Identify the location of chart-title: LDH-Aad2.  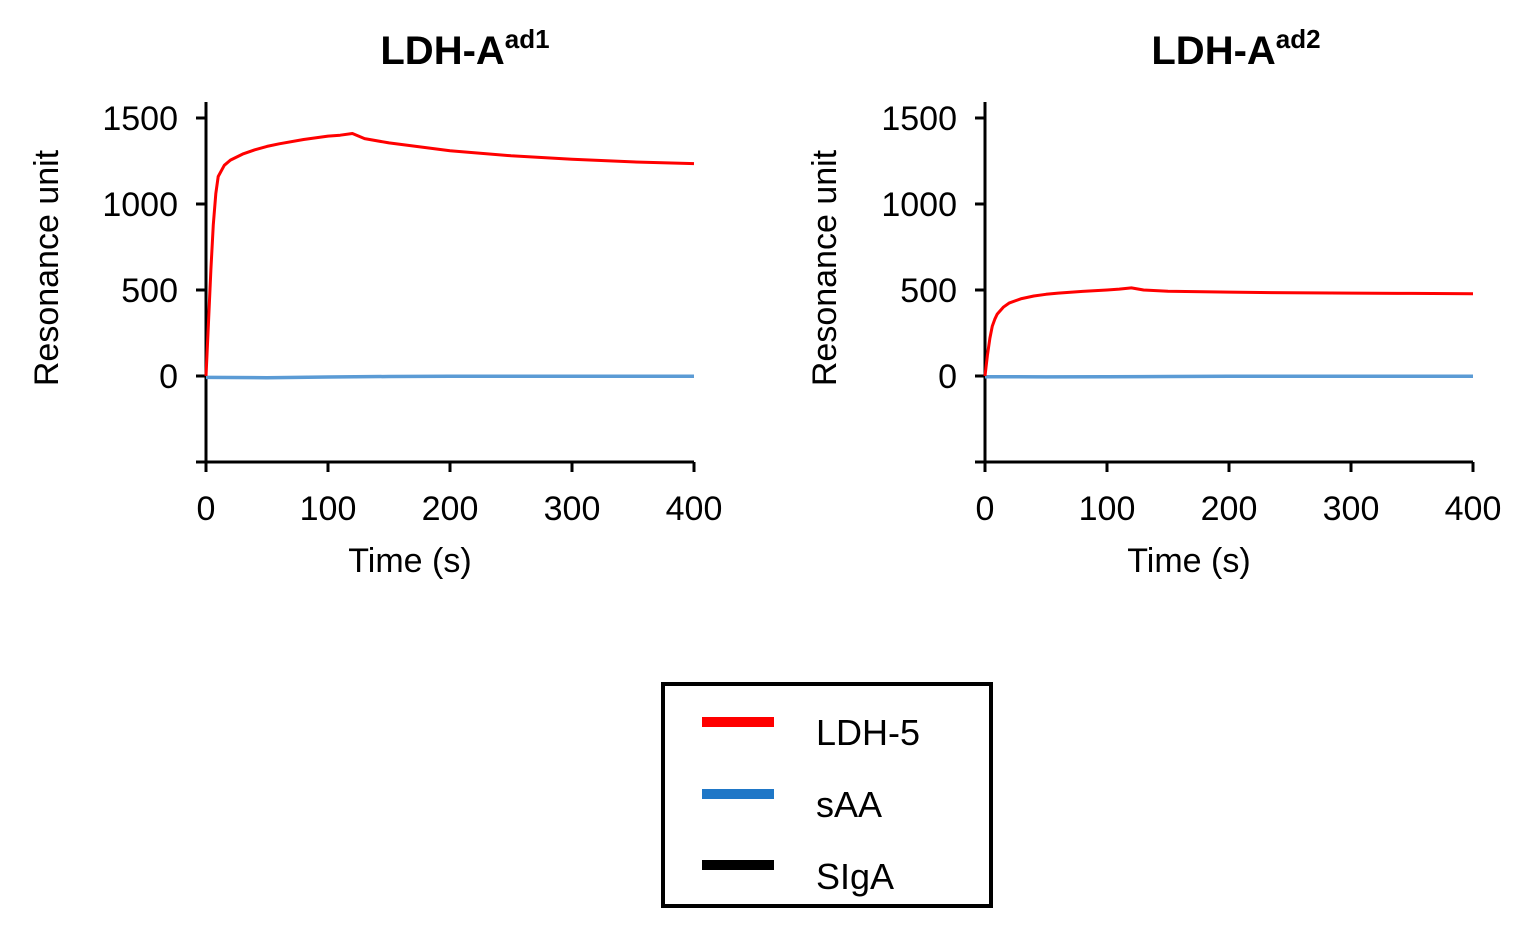
(1235, 48).